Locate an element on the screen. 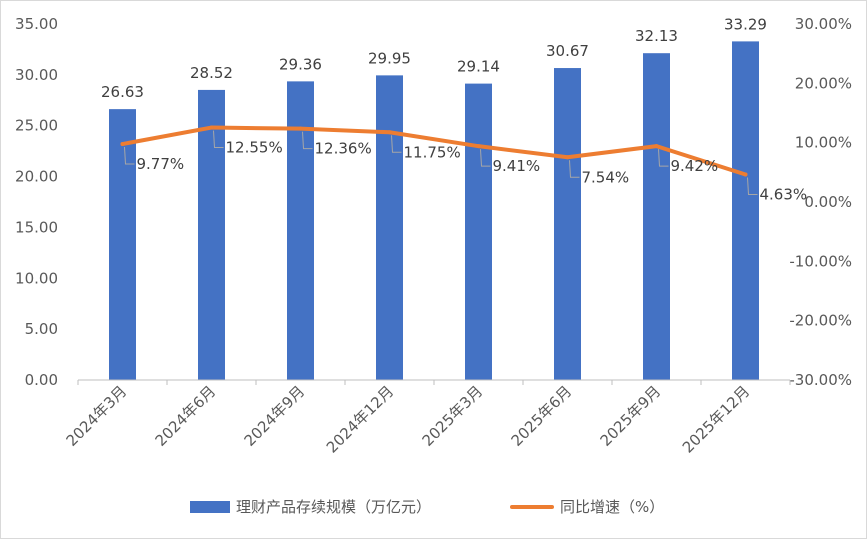  left-tick-label: 35.00 is located at coordinates (36, 24).